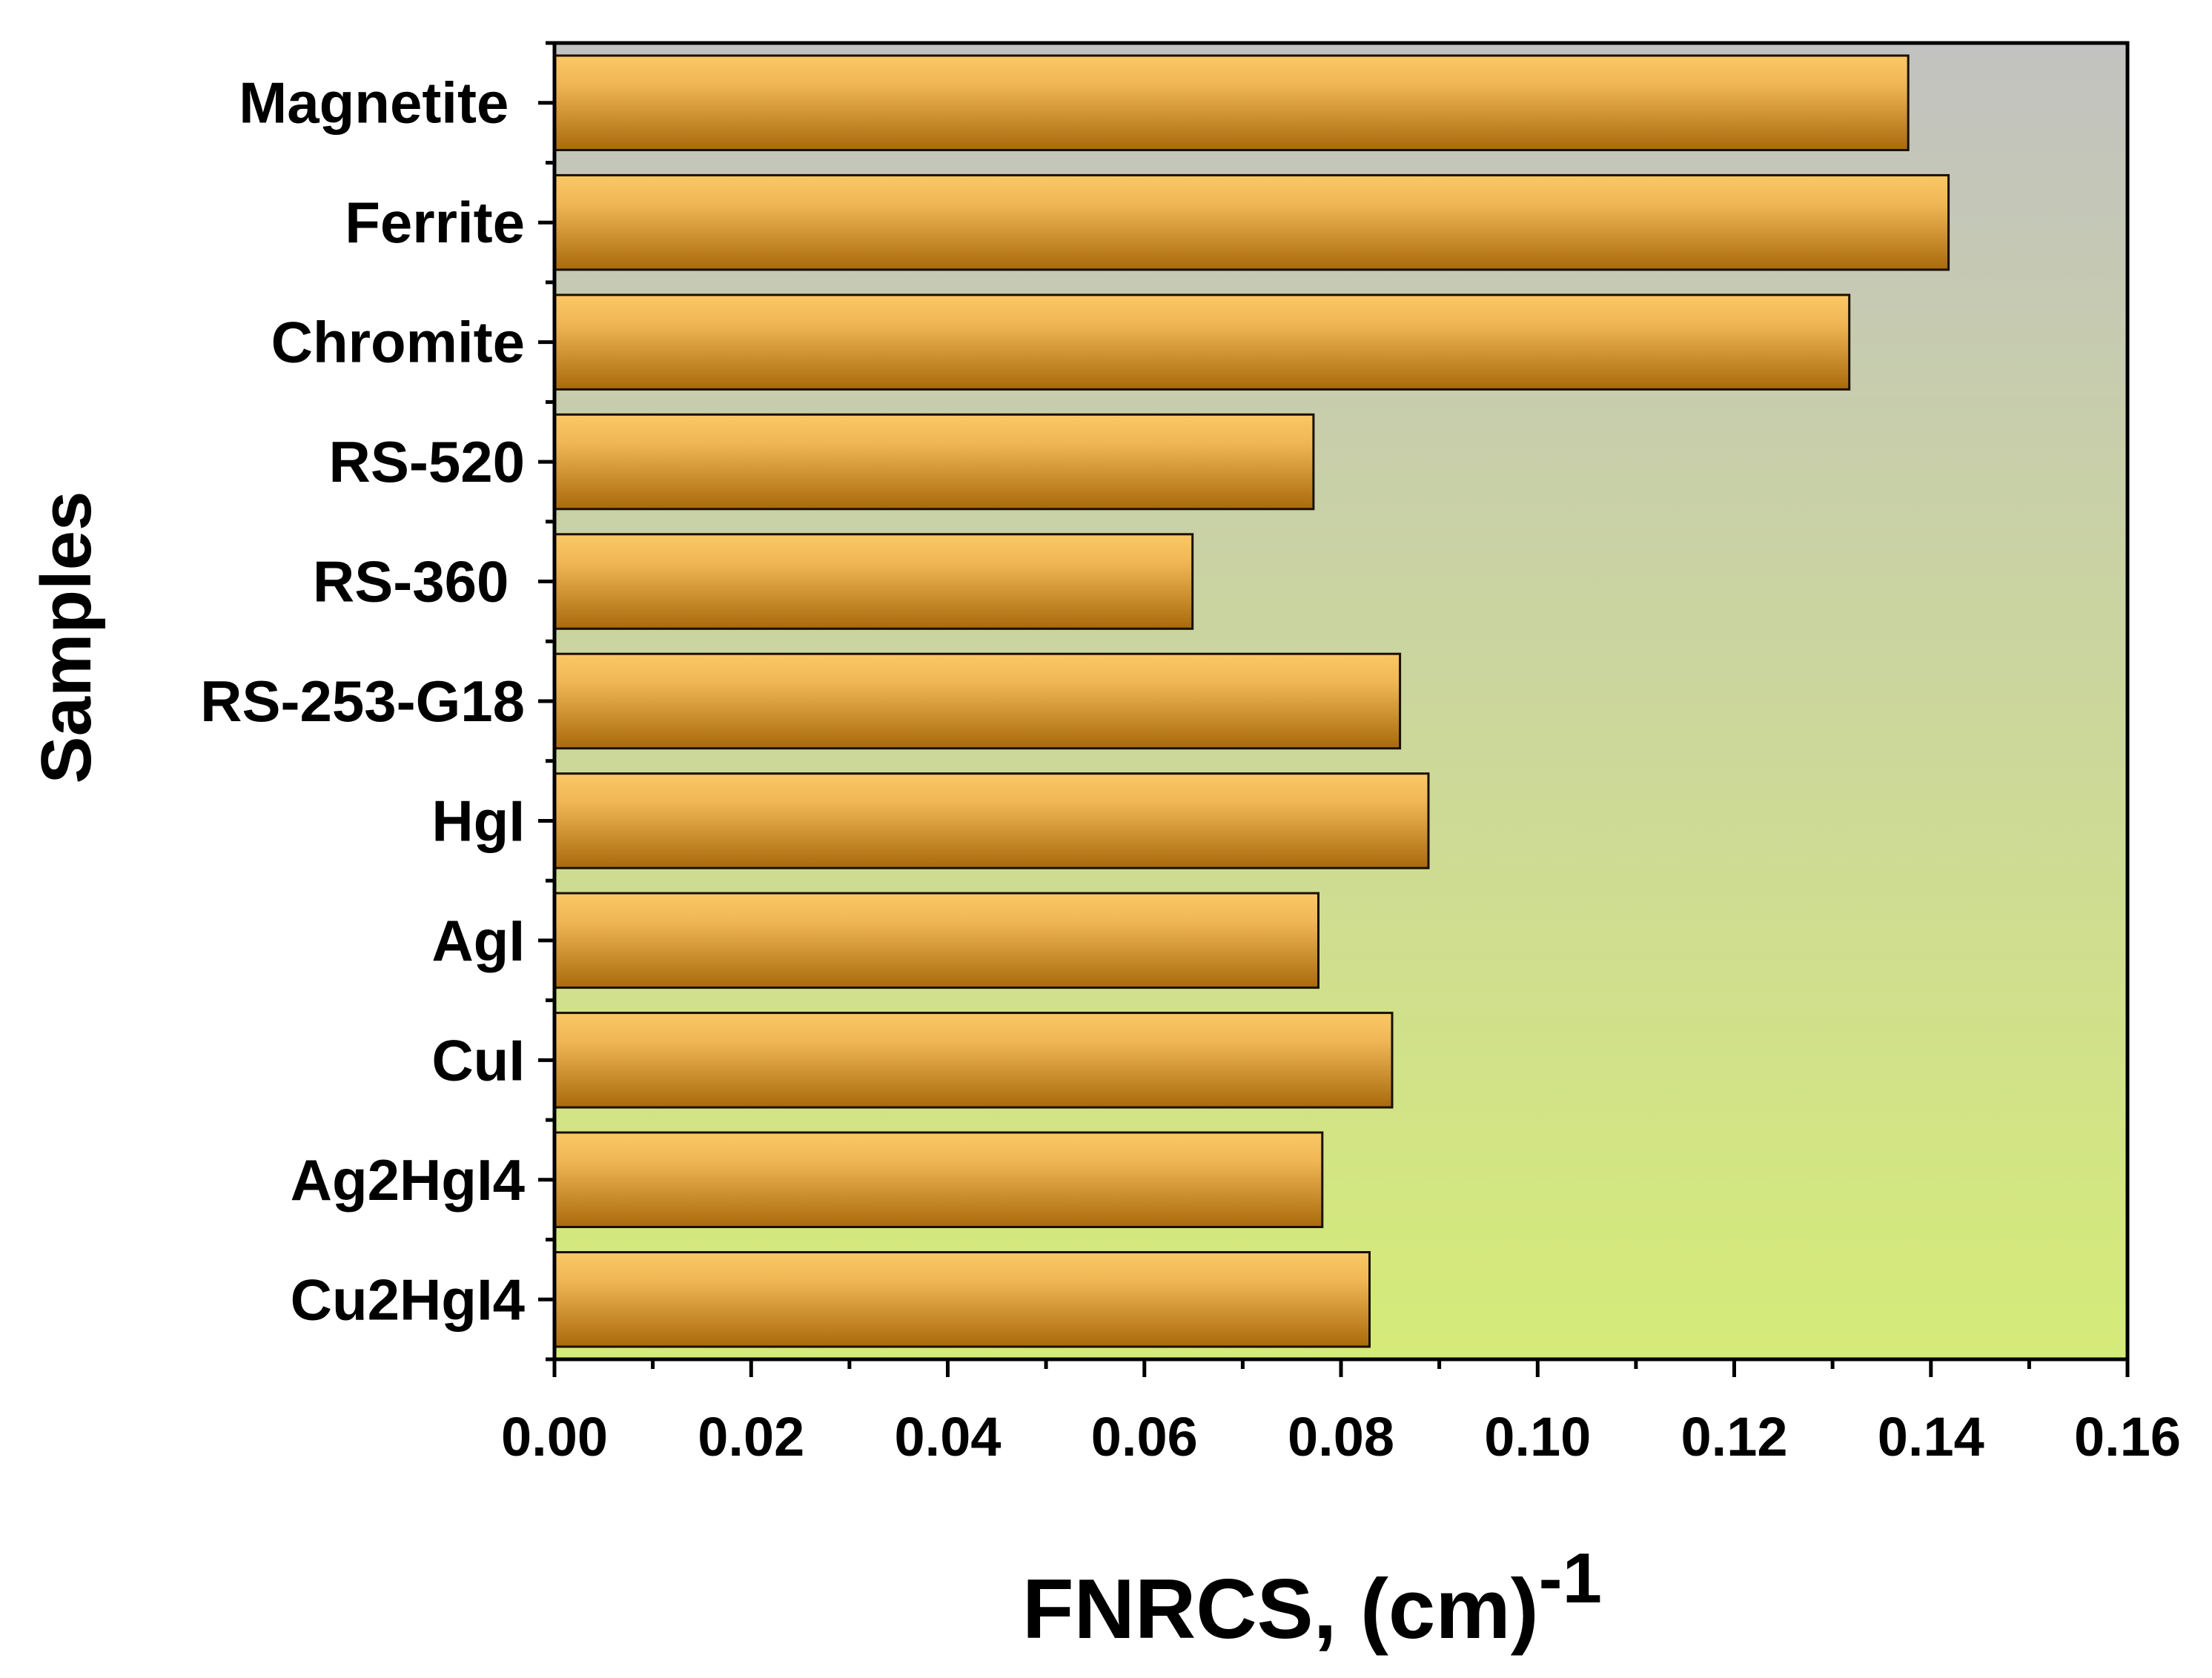 The width and height of the screenshot is (2212, 1678). I want to click on y-tick-label: Chromite, so click(398, 343).